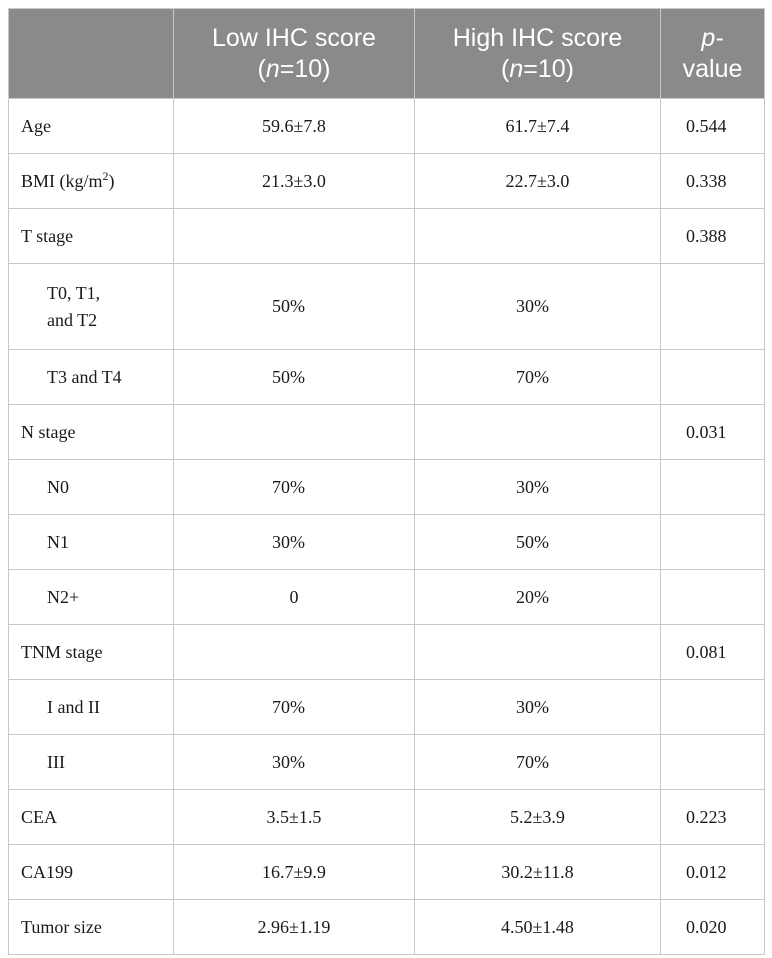 This screenshot has width=772, height=958. I want to click on low-ihc-value: 0, so click(294, 597).